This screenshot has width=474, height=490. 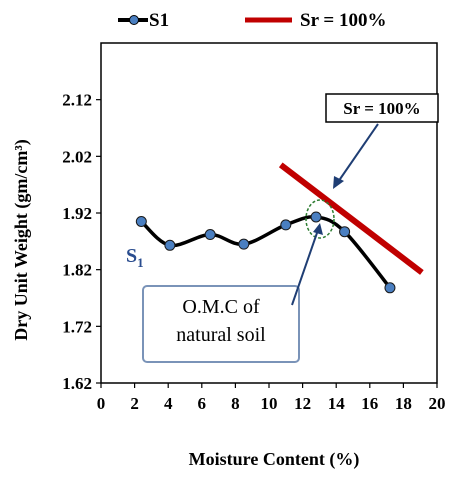 What do you see at coordinates (337, 403) in the screenshot?
I see `x-tick-label: 14` at bounding box center [337, 403].